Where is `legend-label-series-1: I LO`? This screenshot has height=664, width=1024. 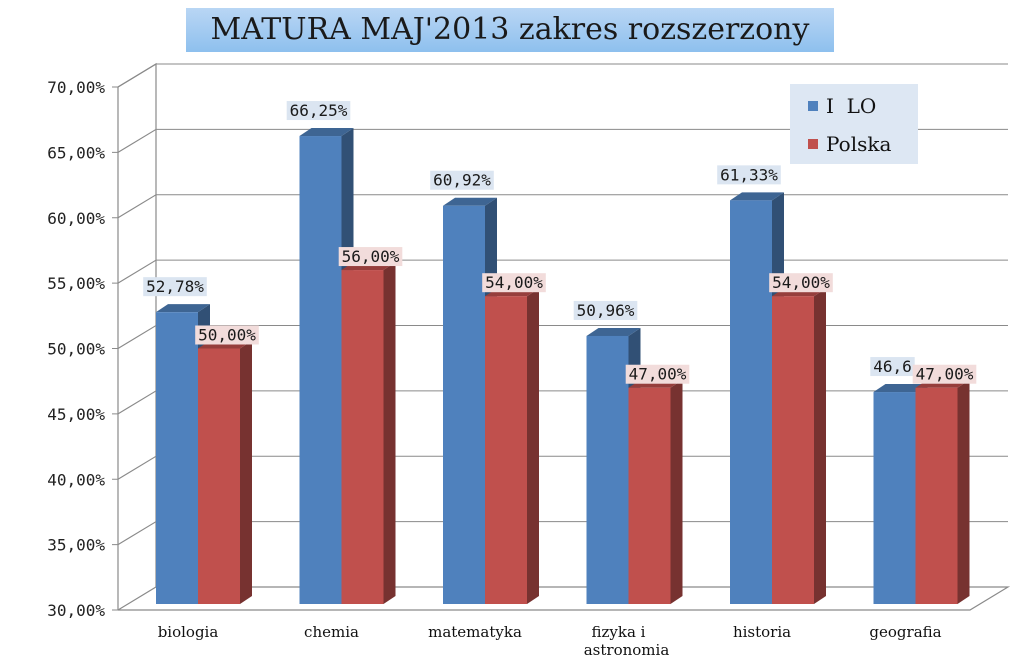 legend-label-series-1: I LO is located at coordinates (851, 106).